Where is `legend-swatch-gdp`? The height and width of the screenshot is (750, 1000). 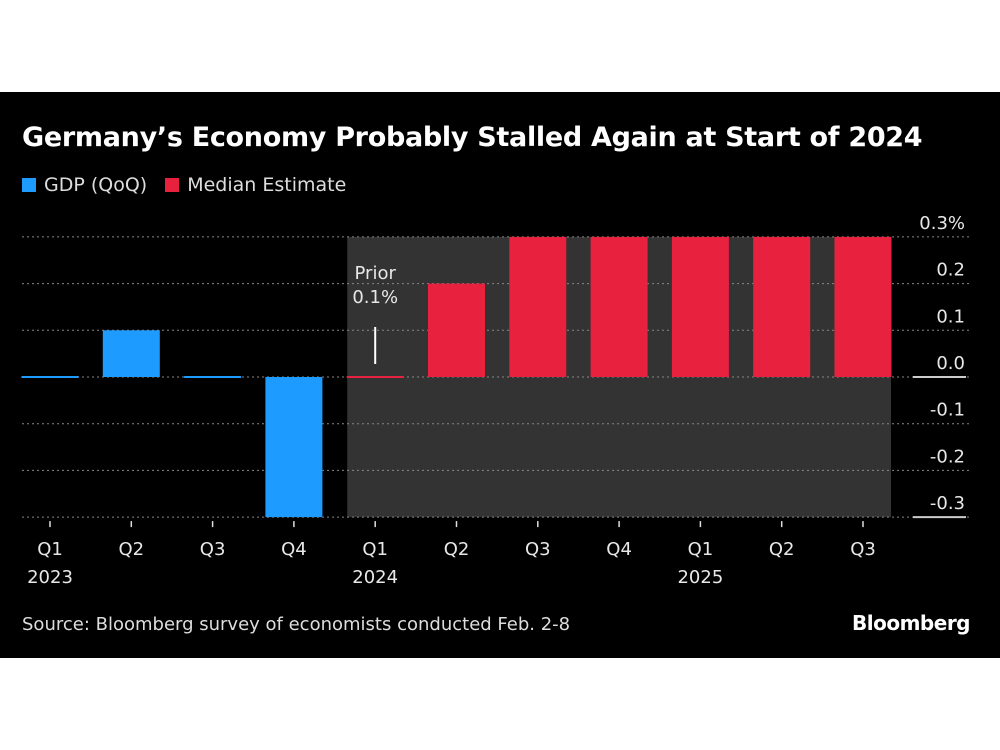 legend-swatch-gdp is located at coordinates (29, 185).